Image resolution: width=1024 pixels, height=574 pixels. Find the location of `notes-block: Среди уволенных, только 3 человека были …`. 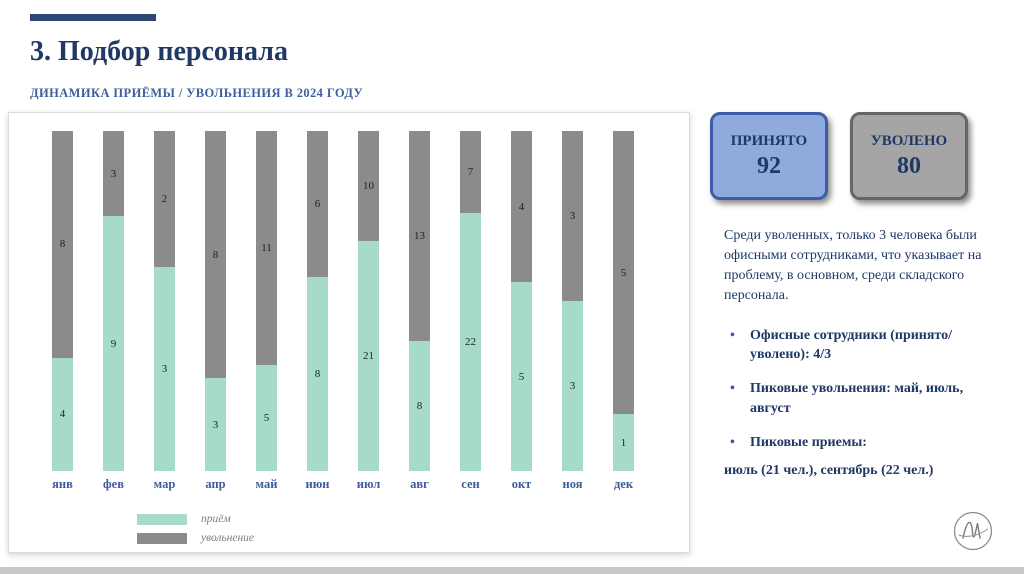

notes-block: Среди уволенных, только 3 человека были … is located at coordinates (853, 353).